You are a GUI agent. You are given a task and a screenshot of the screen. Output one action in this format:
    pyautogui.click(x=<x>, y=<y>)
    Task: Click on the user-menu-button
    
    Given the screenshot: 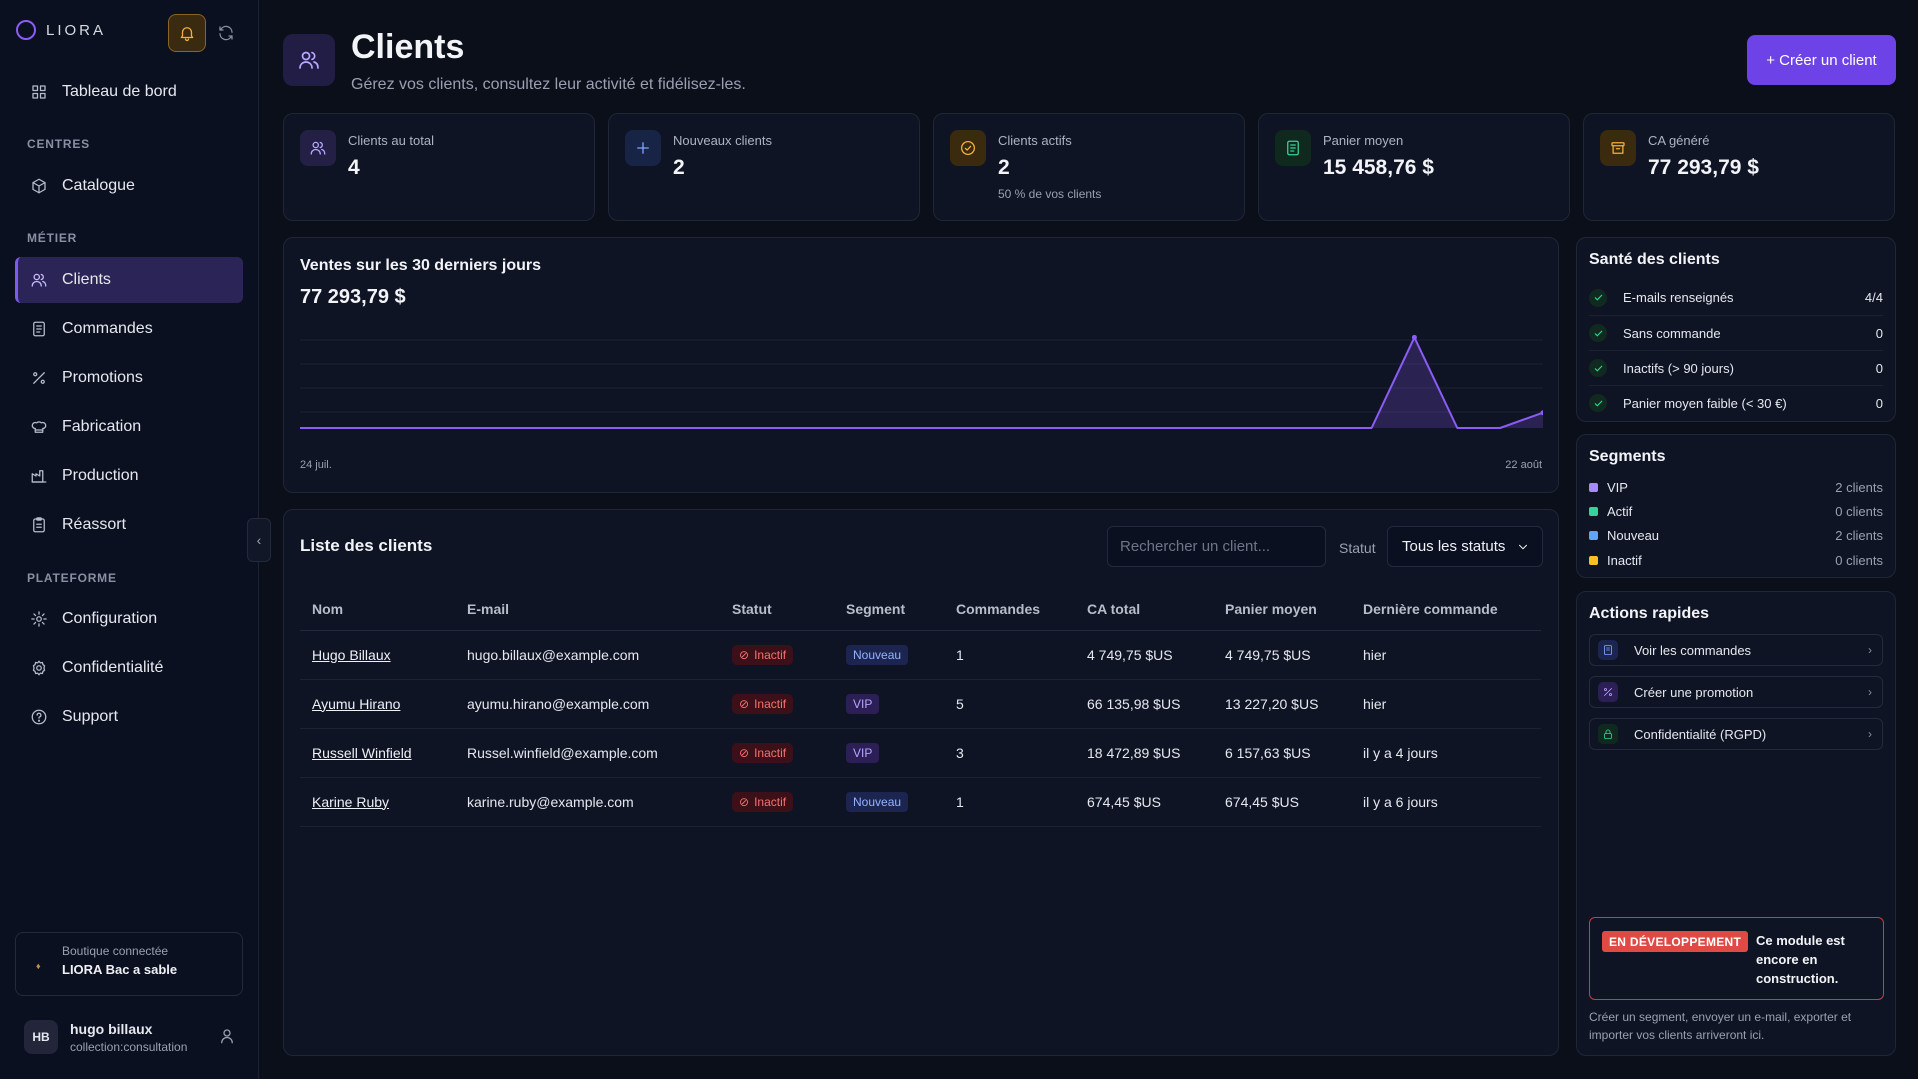 What is the action you would take?
    pyautogui.click(x=227, y=1036)
    